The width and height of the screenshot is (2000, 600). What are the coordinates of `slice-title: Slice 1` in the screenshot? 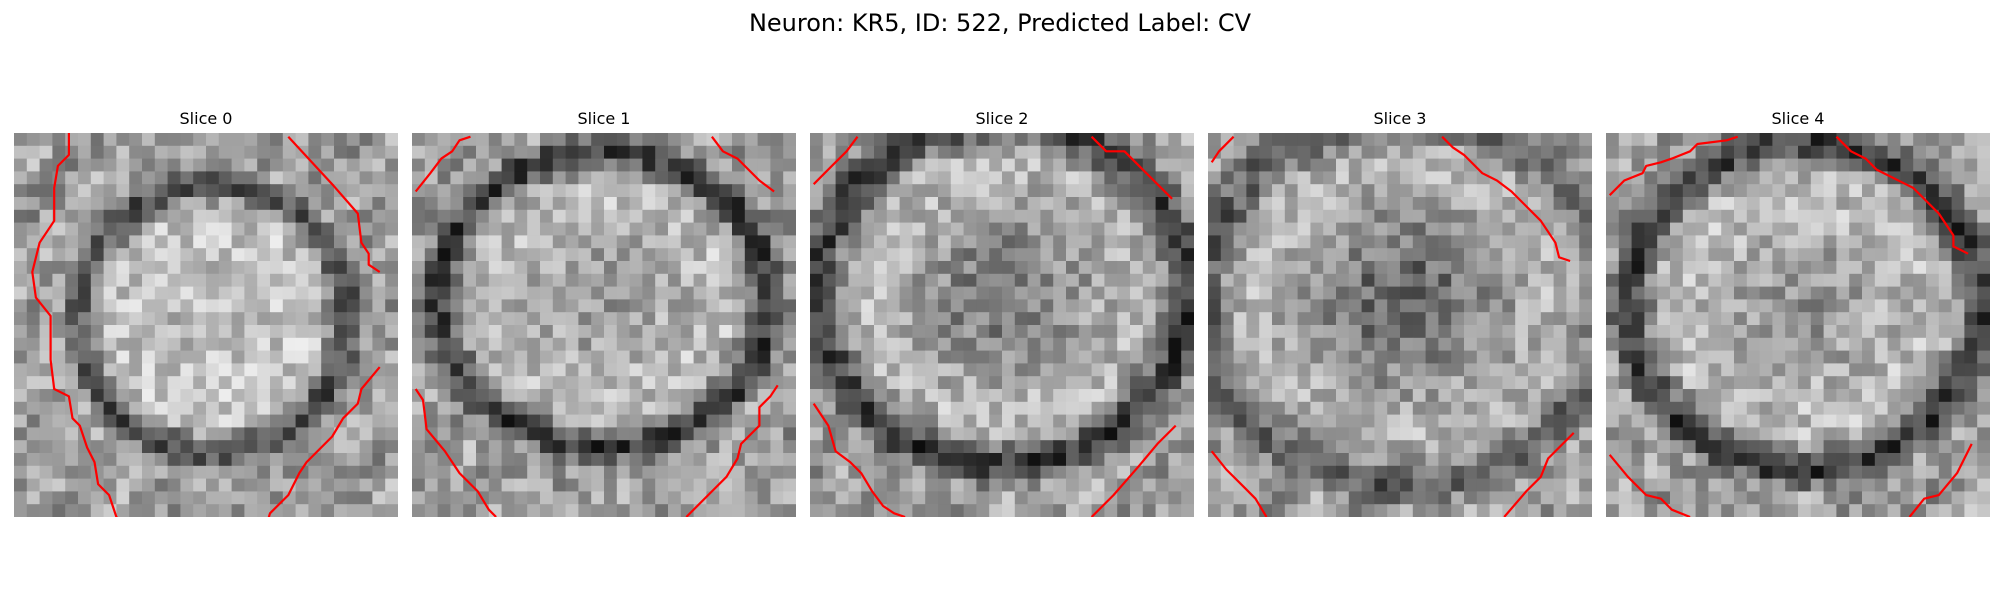 It's located at (604, 118).